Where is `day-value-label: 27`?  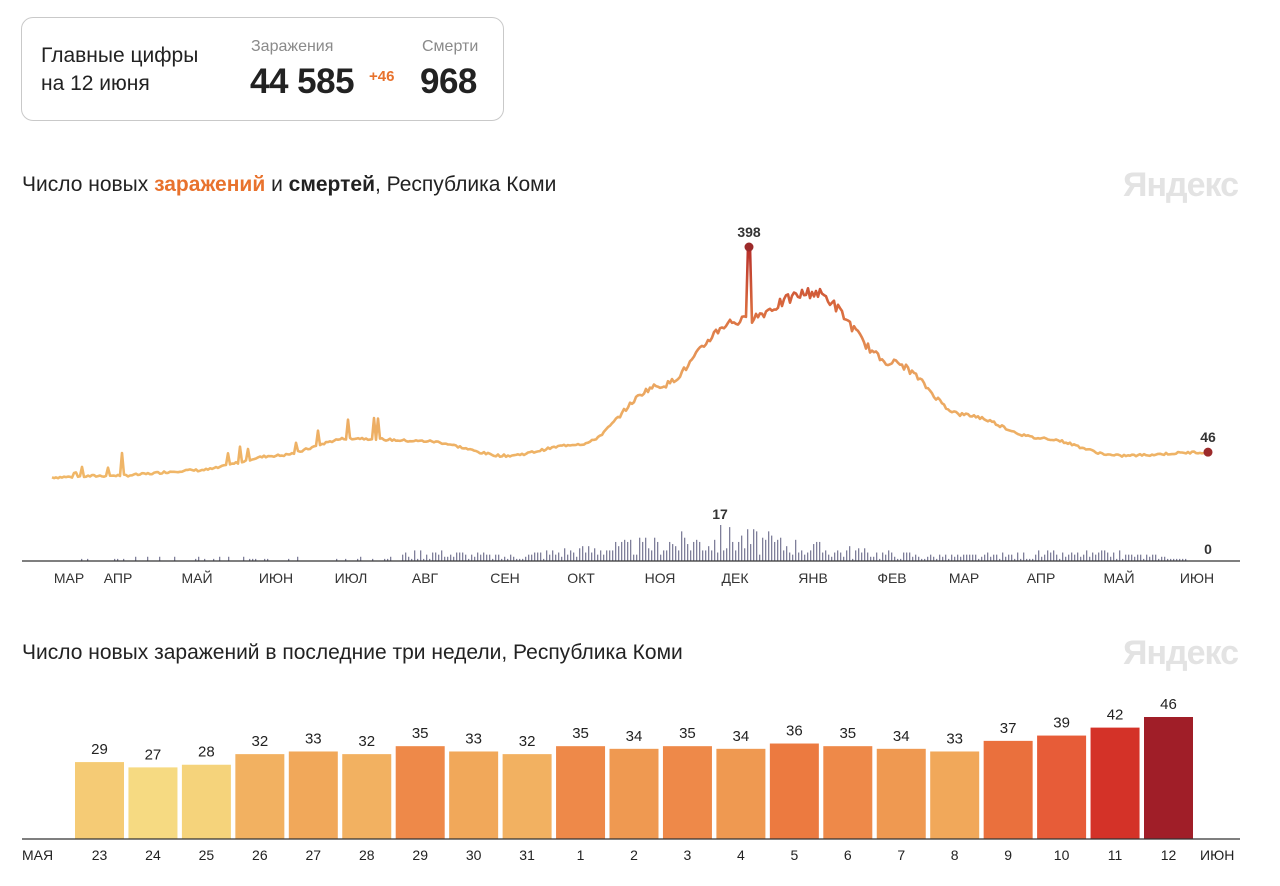
day-value-label: 27 is located at coordinates (153, 754).